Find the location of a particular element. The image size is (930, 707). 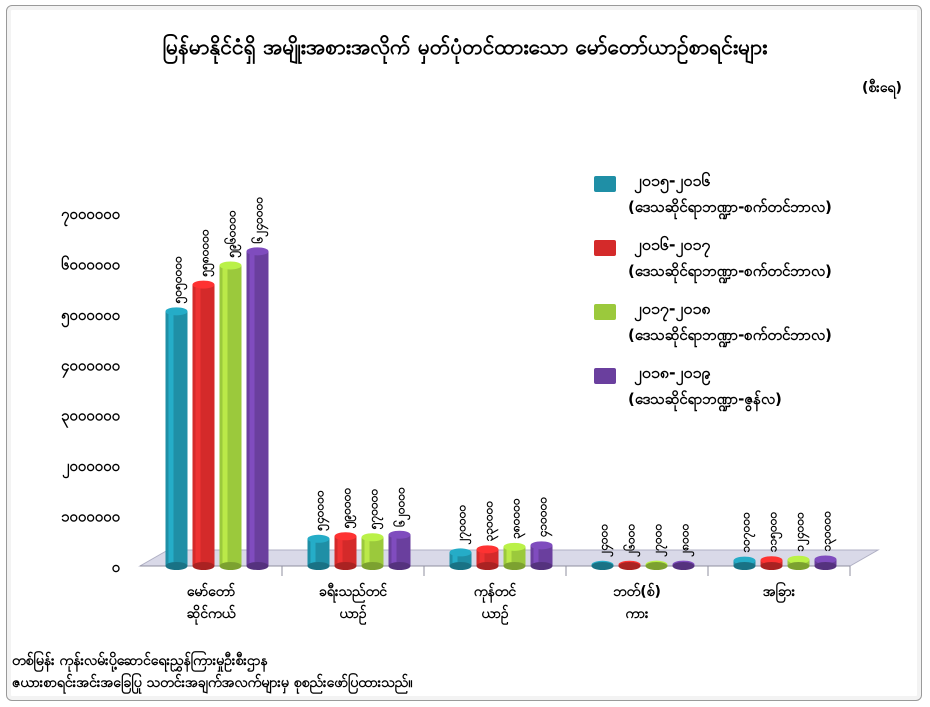

legend-item: ၂၀၁၆-၂၀၁၇ (ဒေသဆိုင်ရာဘဏ္ဍာ-စက်တင်ဘာလ) is located at coordinates (744, 263).